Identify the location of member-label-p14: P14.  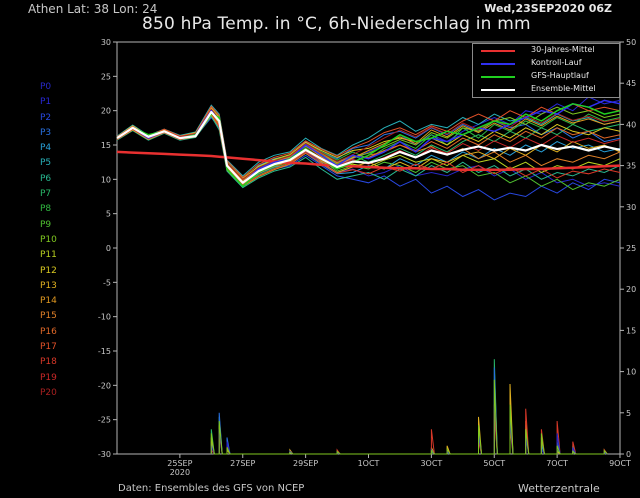
(48, 301).